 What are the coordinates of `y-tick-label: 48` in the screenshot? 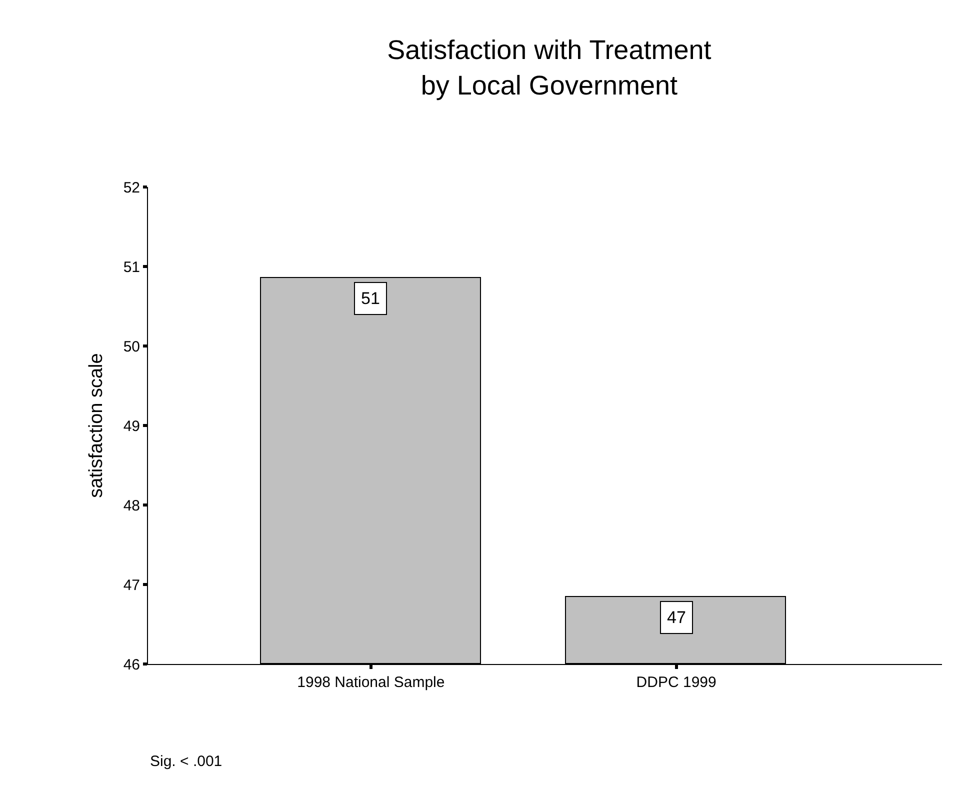 It's located at (131, 505).